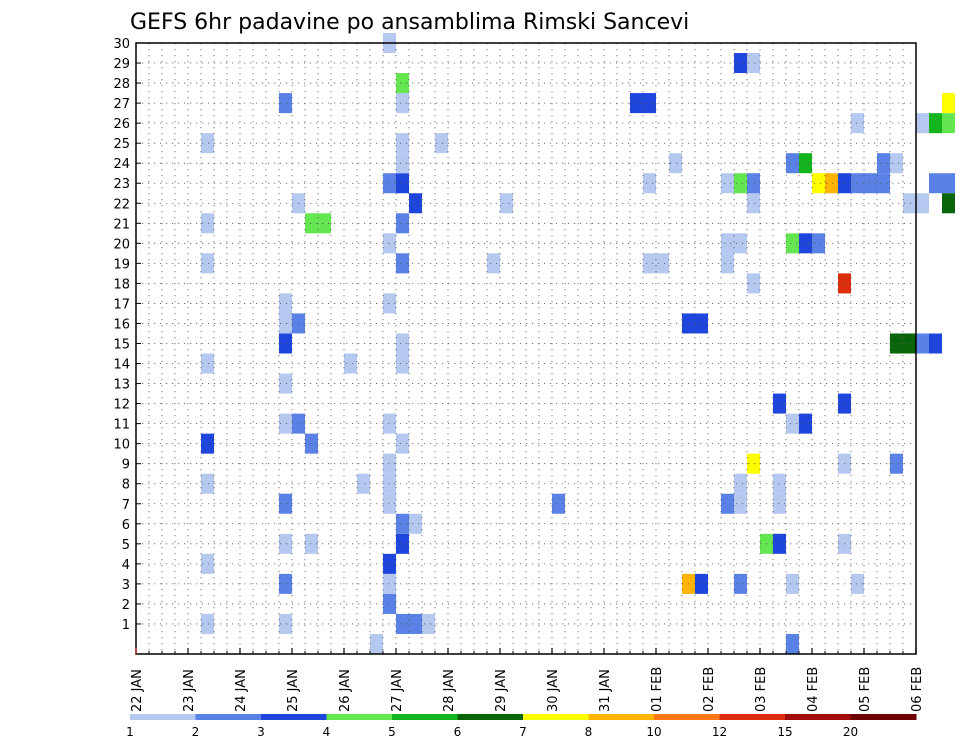 This screenshot has height=742, width=960. What do you see at coordinates (121, 405) in the screenshot?
I see `y-tick-label: 12` at bounding box center [121, 405].